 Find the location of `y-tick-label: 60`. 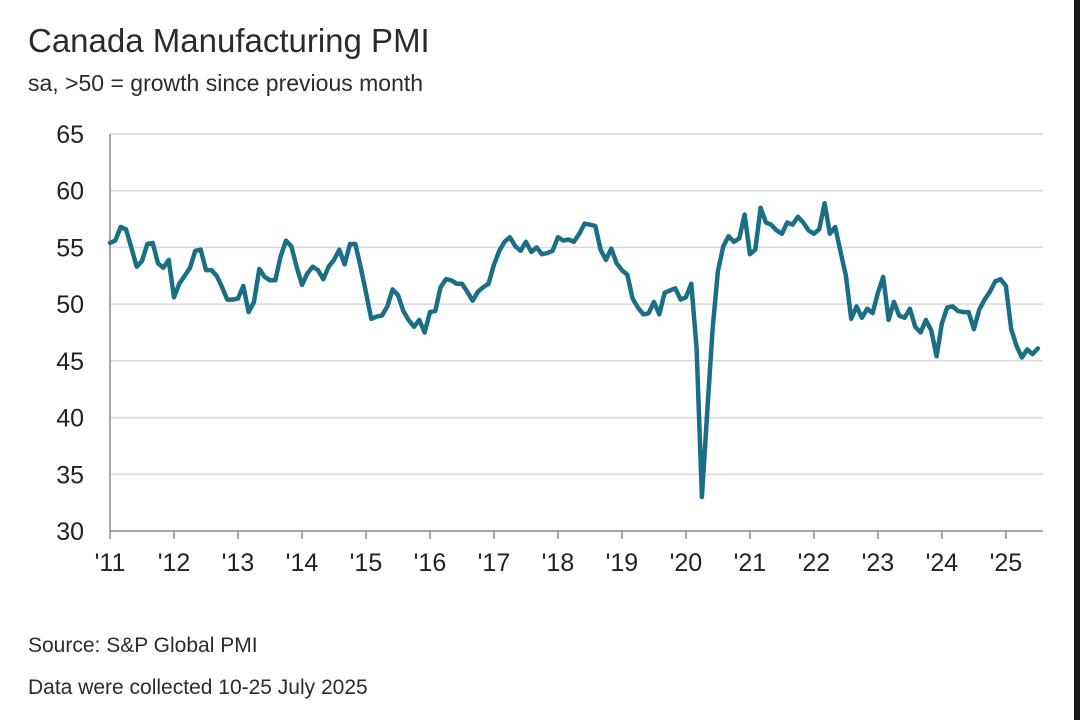

y-tick-label: 60 is located at coordinates (70, 192).